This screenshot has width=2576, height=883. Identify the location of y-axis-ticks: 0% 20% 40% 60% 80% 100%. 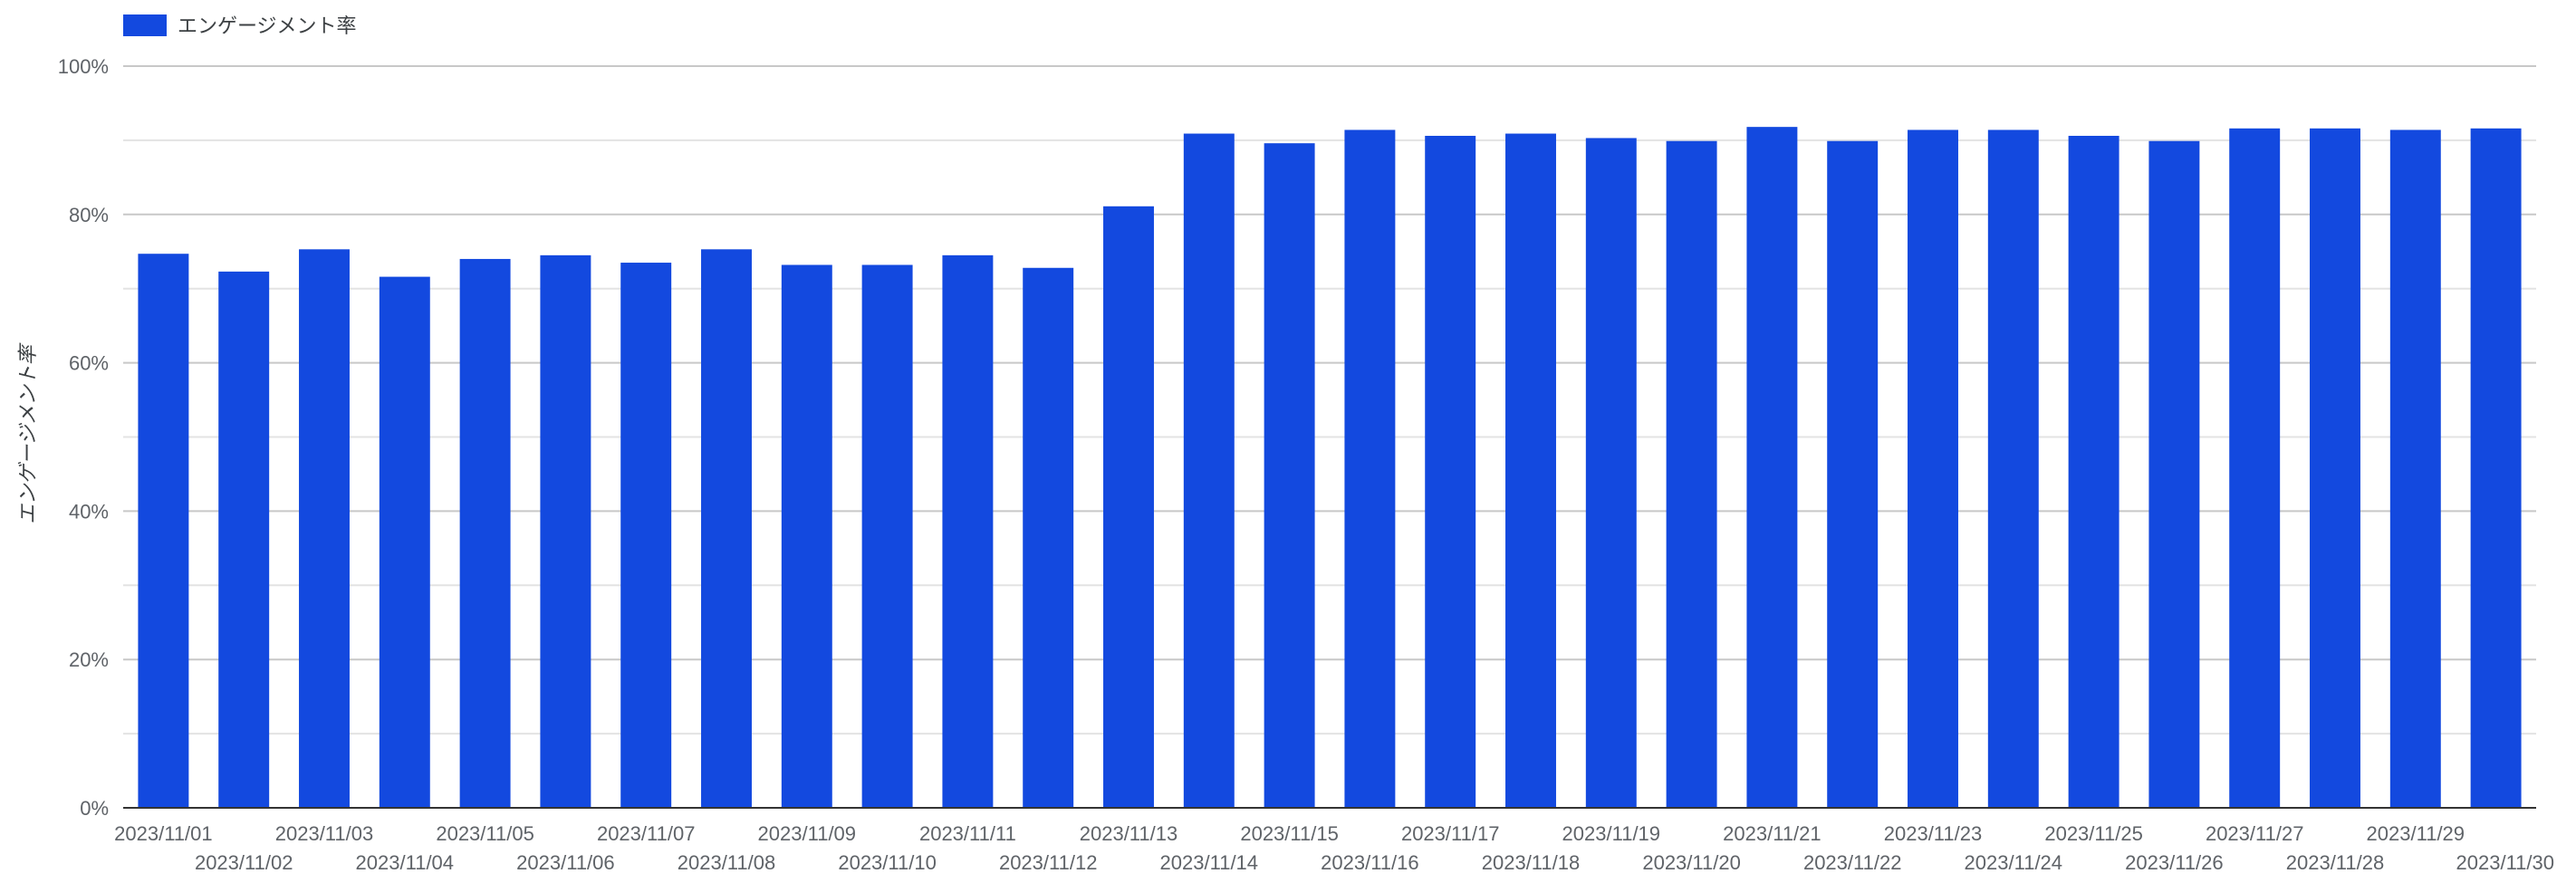
(83, 437).